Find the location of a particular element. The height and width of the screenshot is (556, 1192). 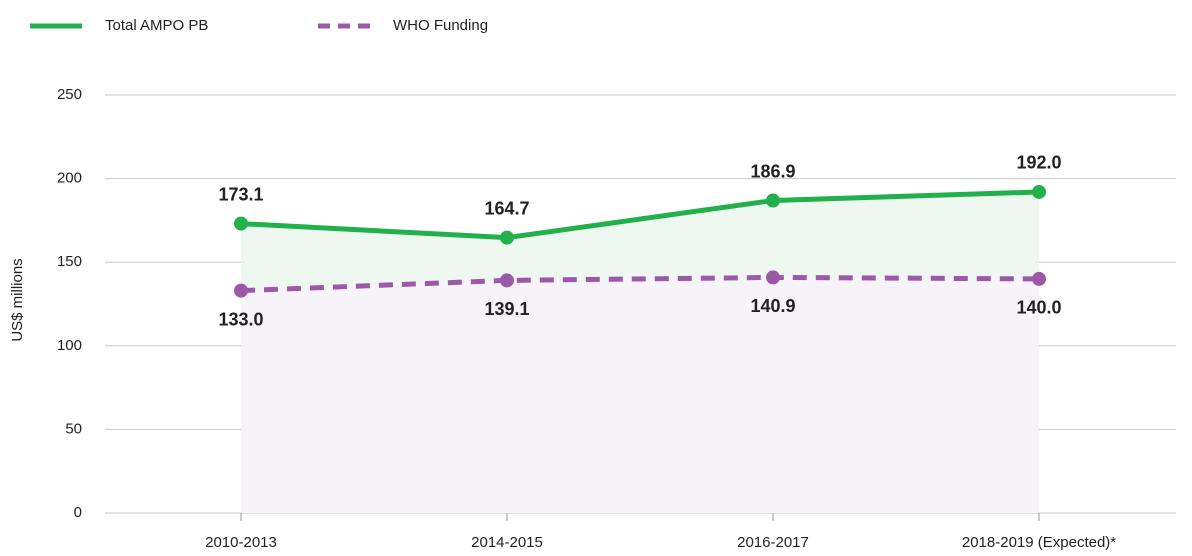

x-tick-label: 2010-2013 is located at coordinates (241, 542).